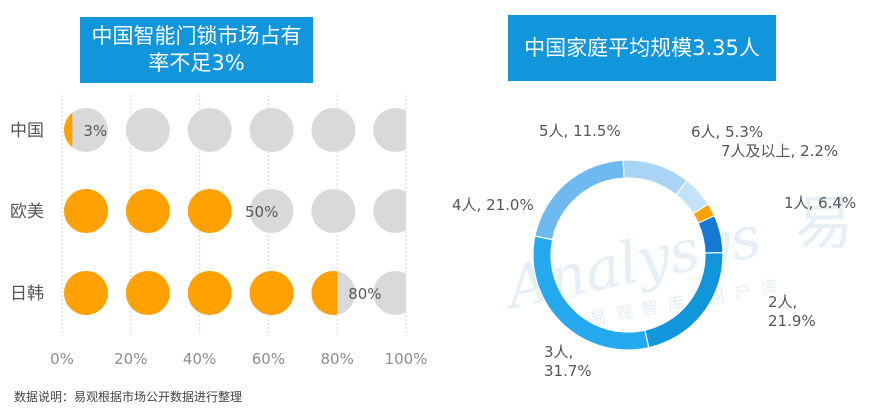 This screenshot has height=410, width=871. Describe the element at coordinates (196, 36) in the screenshot. I see `left-chart-title-line-1: 中国智能门锁市场占有` at that location.